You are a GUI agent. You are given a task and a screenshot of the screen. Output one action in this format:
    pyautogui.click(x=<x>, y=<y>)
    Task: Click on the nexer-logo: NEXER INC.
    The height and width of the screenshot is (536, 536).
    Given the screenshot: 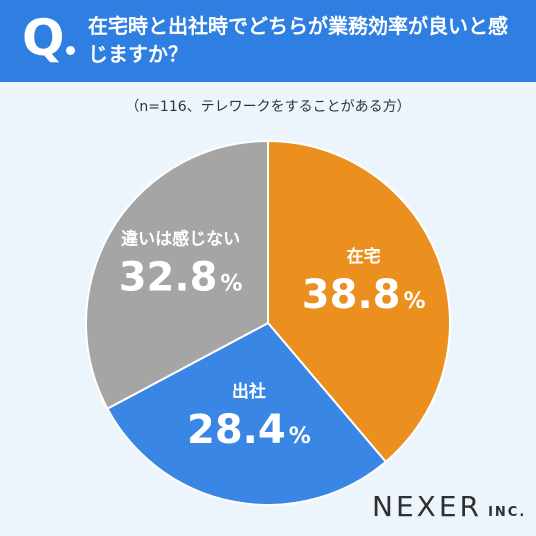 What is the action you would take?
    pyautogui.click(x=449, y=506)
    